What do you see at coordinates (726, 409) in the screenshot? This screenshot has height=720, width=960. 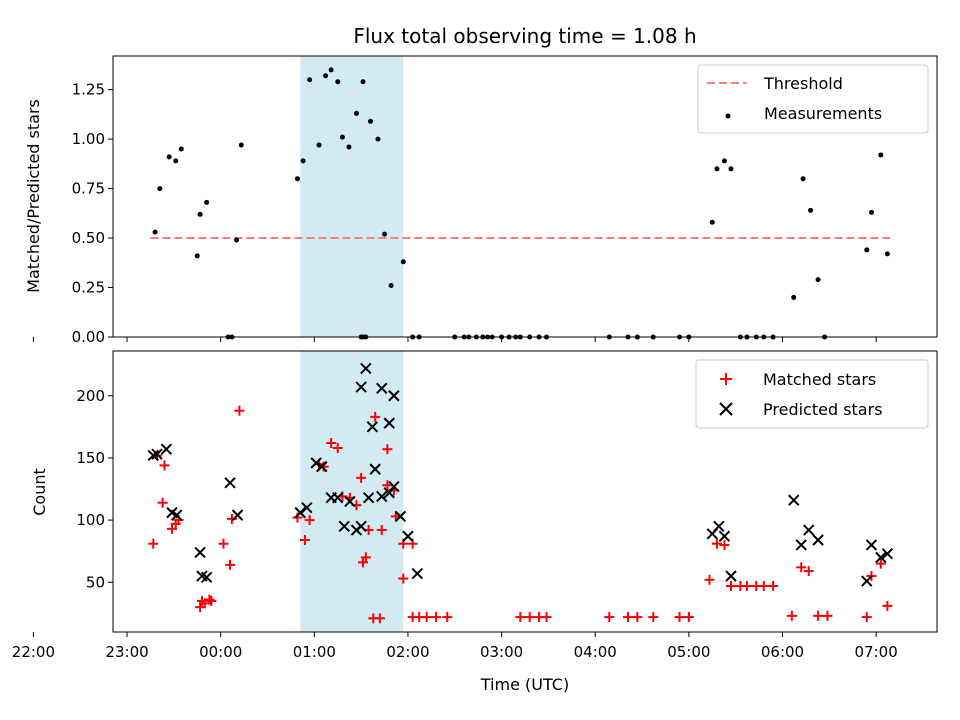 I see `legend-predicted-swatch` at bounding box center [726, 409].